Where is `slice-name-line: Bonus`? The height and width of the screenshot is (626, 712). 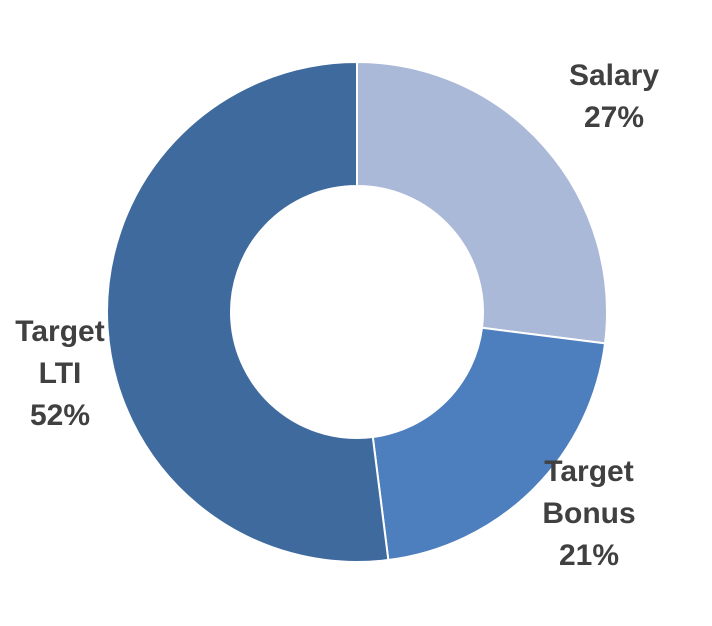
slice-name-line: Bonus is located at coordinates (588, 513).